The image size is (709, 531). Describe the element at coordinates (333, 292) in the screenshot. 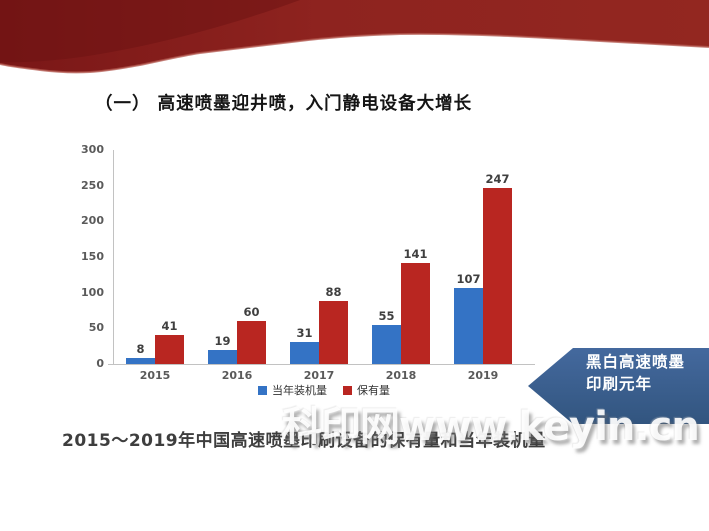

I see `bar-value-label: 88` at that location.